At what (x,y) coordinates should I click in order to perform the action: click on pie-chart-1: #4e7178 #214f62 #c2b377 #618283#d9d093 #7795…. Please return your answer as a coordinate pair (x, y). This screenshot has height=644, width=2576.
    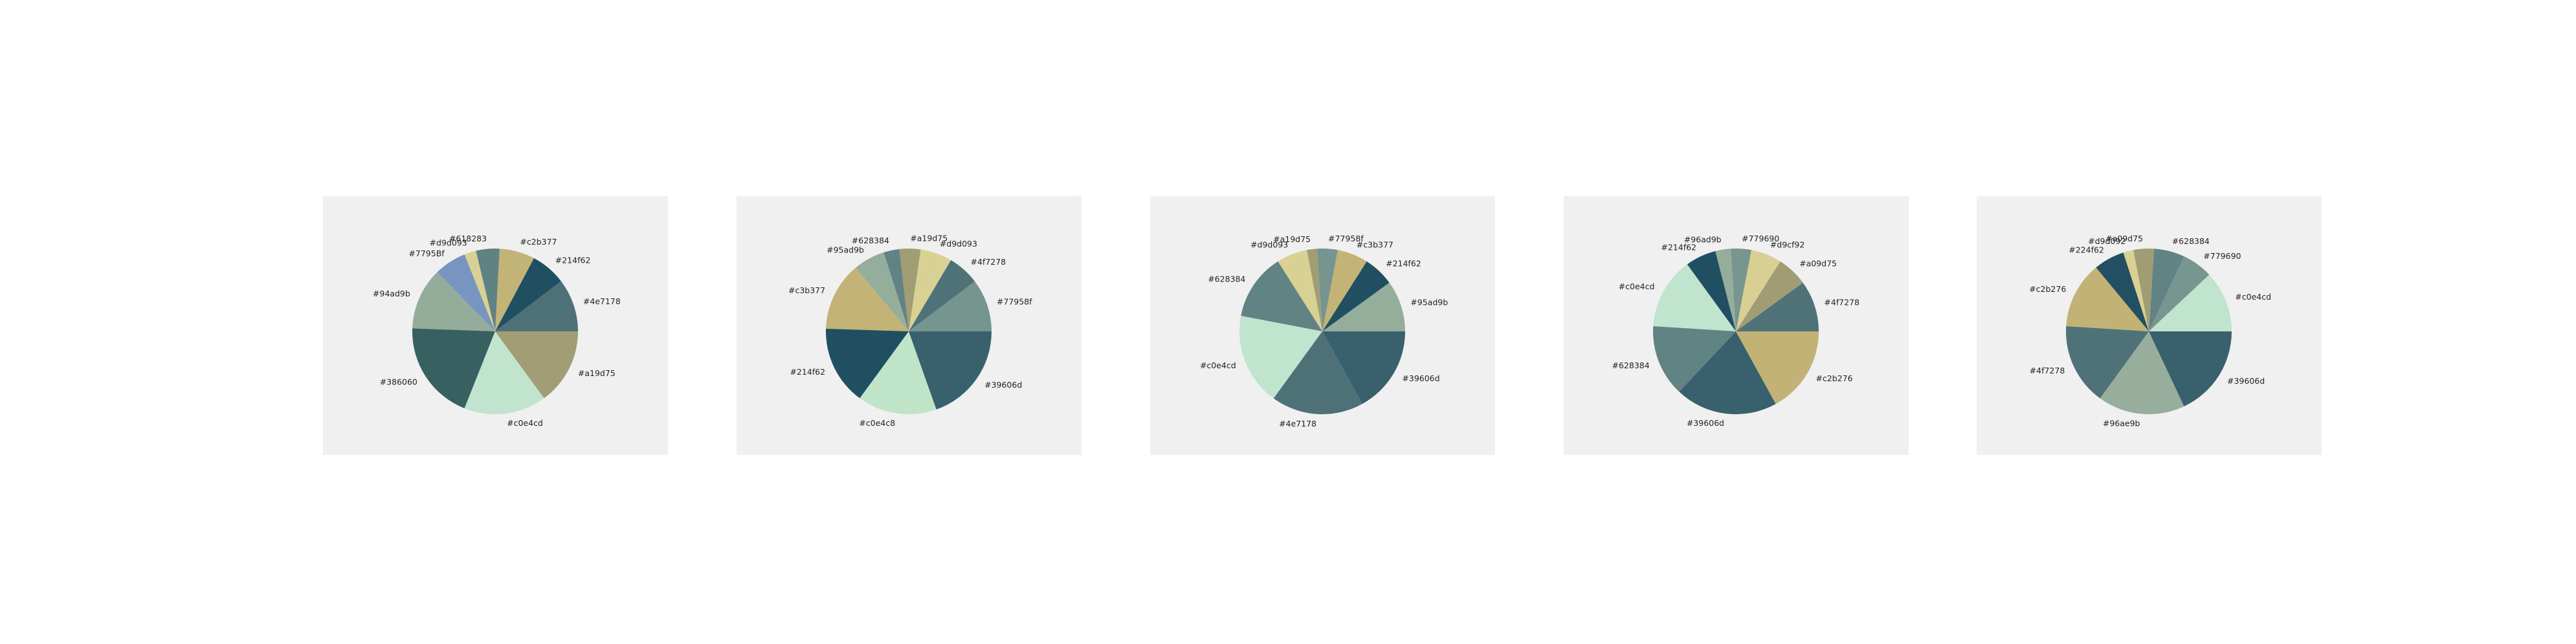
    Looking at the image, I should click on (497, 331).